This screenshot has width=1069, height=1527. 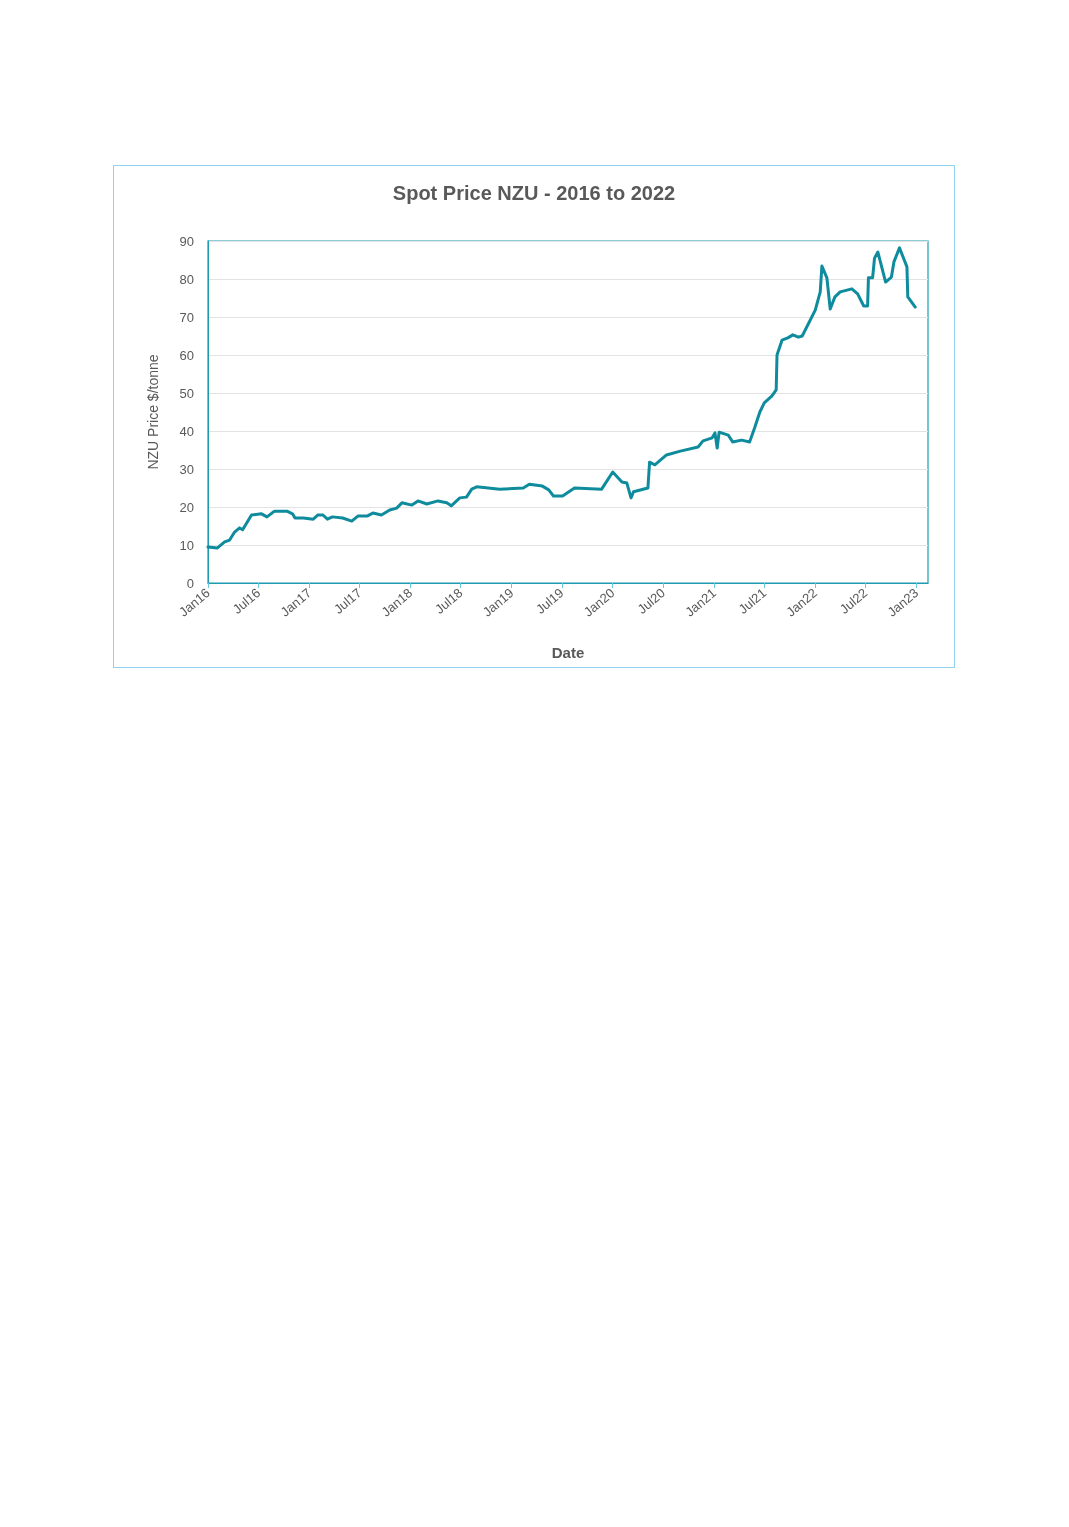 What do you see at coordinates (186, 279) in the screenshot?
I see `y-tick-label: 80` at bounding box center [186, 279].